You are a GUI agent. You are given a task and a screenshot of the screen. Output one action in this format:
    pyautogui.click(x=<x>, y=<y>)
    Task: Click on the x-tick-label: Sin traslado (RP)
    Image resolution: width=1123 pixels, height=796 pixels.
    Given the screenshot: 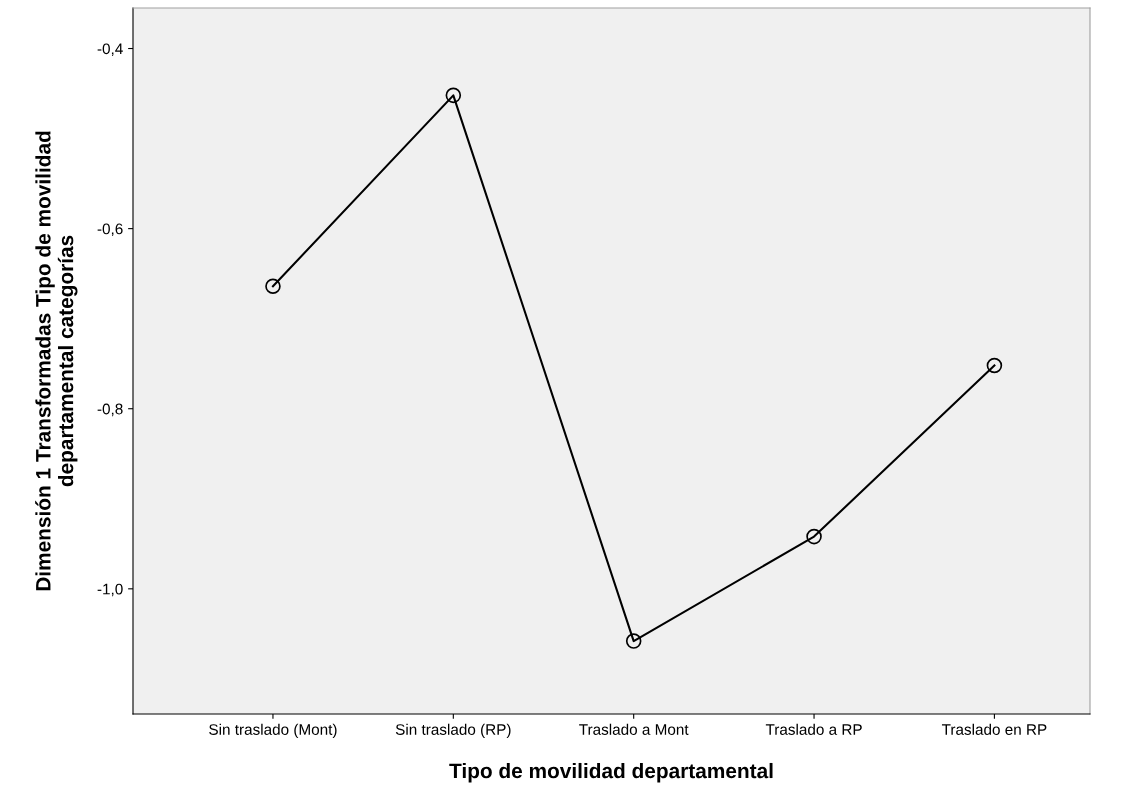 What is the action you would take?
    pyautogui.click(x=453, y=730)
    